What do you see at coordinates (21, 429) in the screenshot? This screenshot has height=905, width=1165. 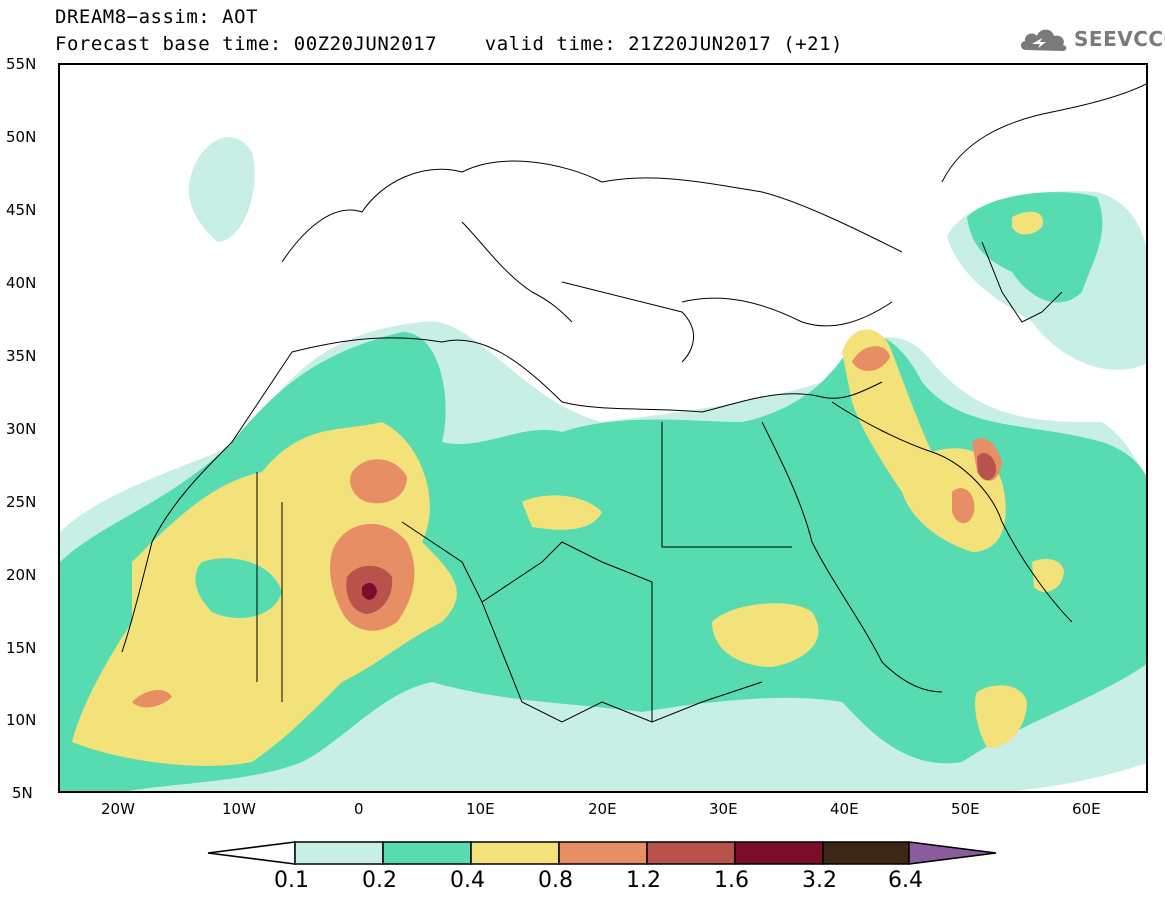 I see `lat-label-30n: 30N` at bounding box center [21, 429].